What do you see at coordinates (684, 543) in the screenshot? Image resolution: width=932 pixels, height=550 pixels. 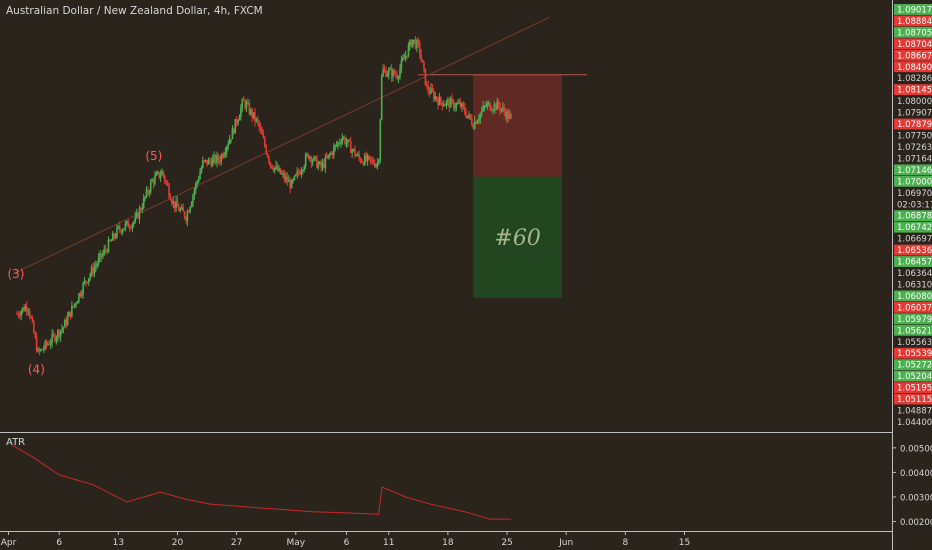 I see `time-axis-label: 15` at bounding box center [684, 543].